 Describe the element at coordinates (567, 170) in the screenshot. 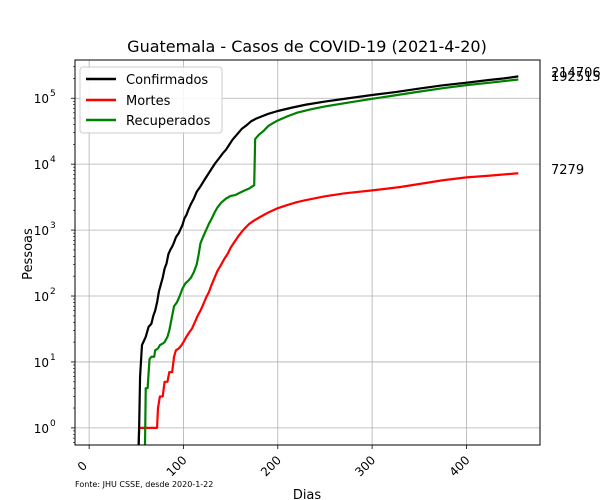

I see `end-label-mortes: 7279` at that location.